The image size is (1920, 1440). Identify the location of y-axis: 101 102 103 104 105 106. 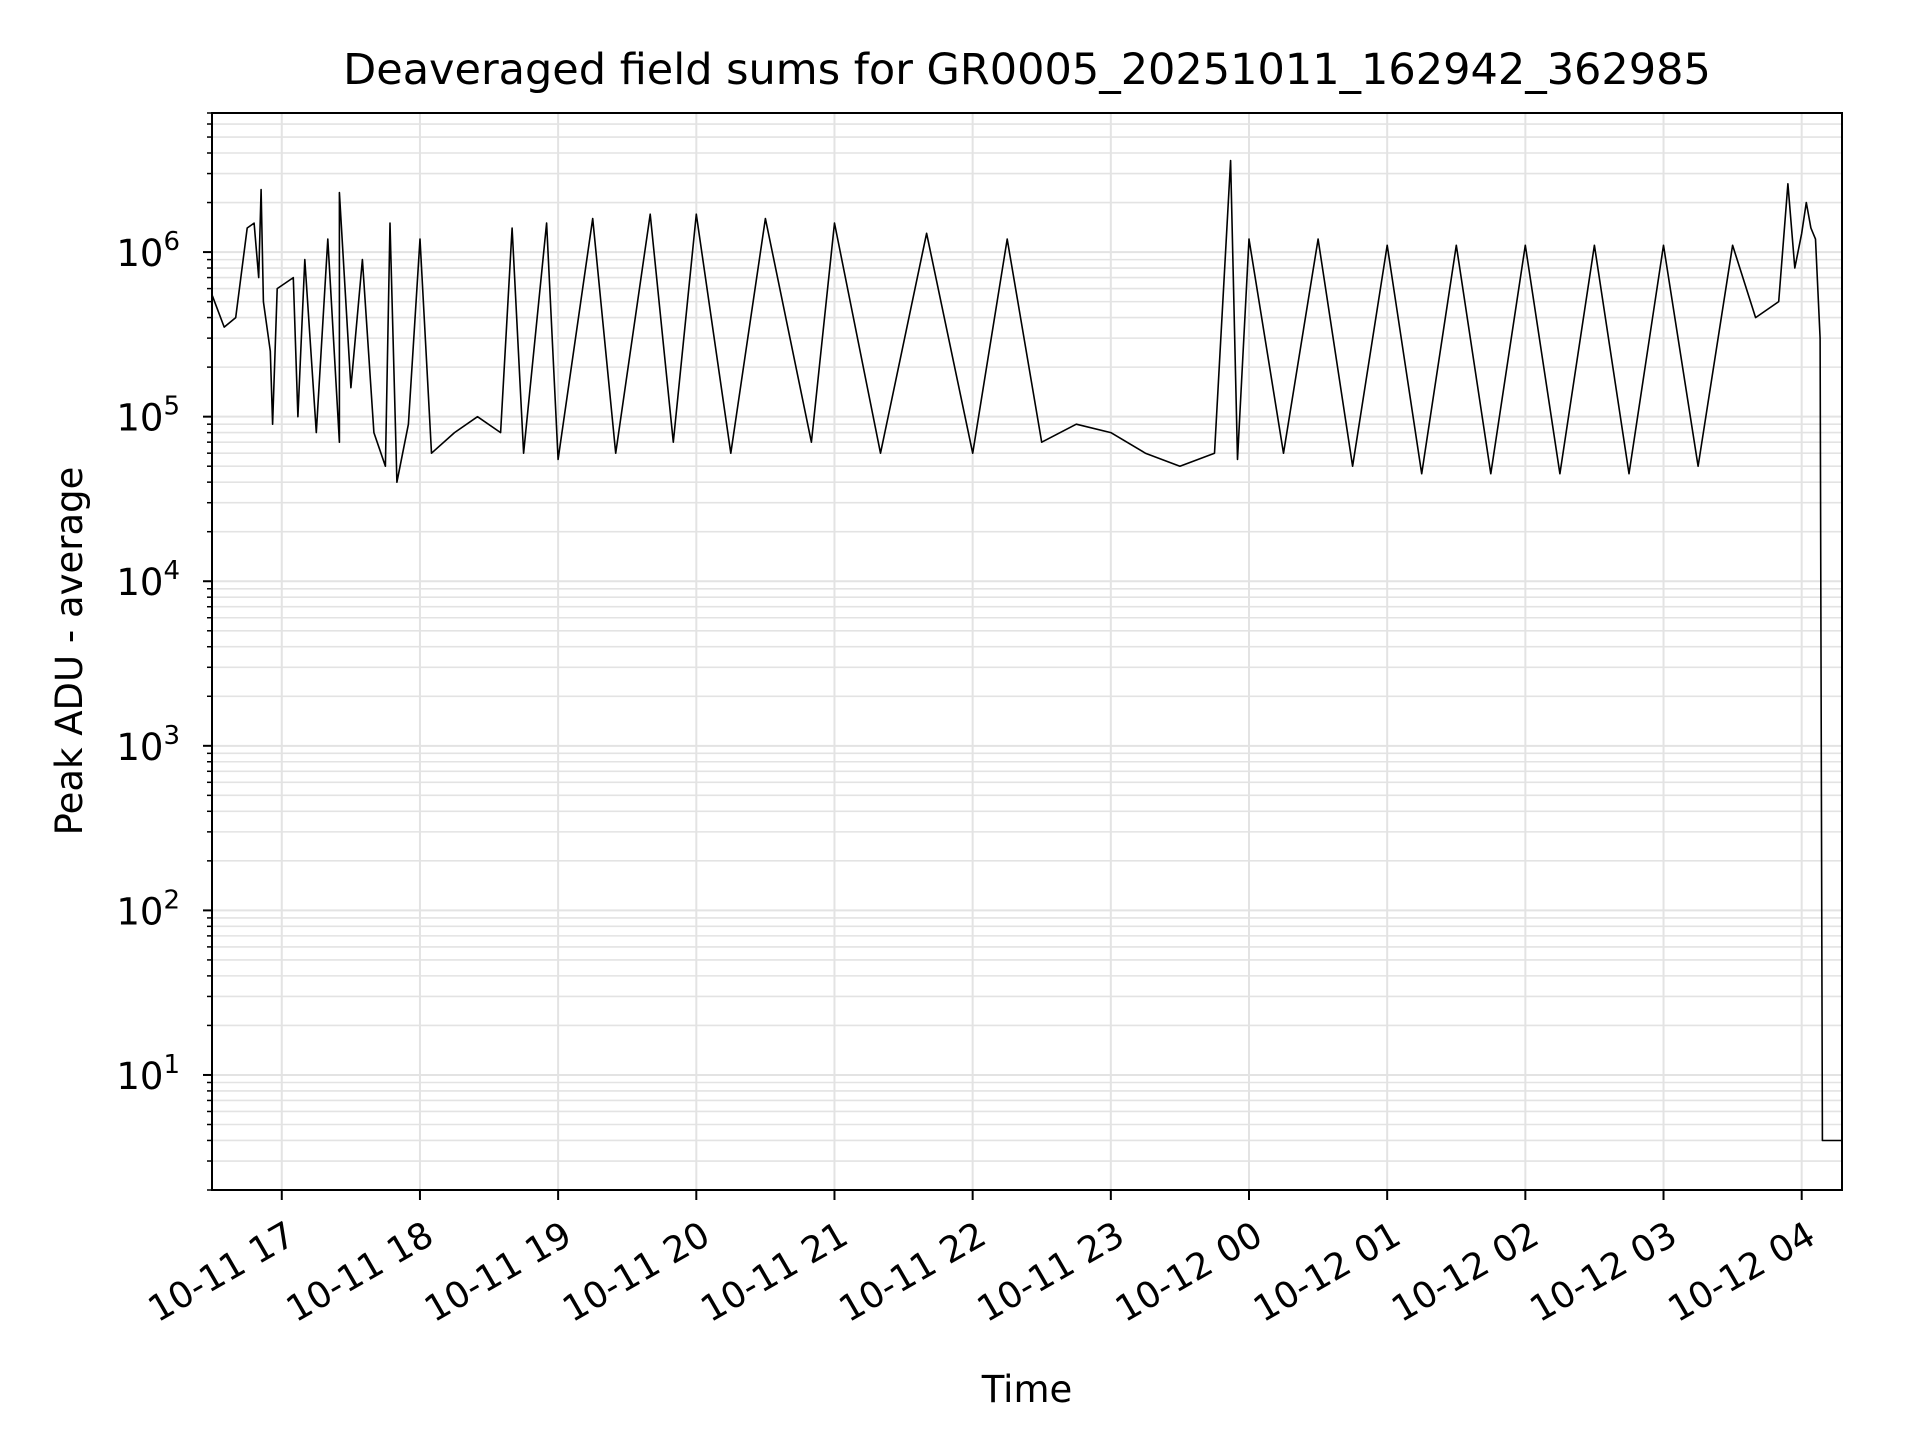
(164, 651).